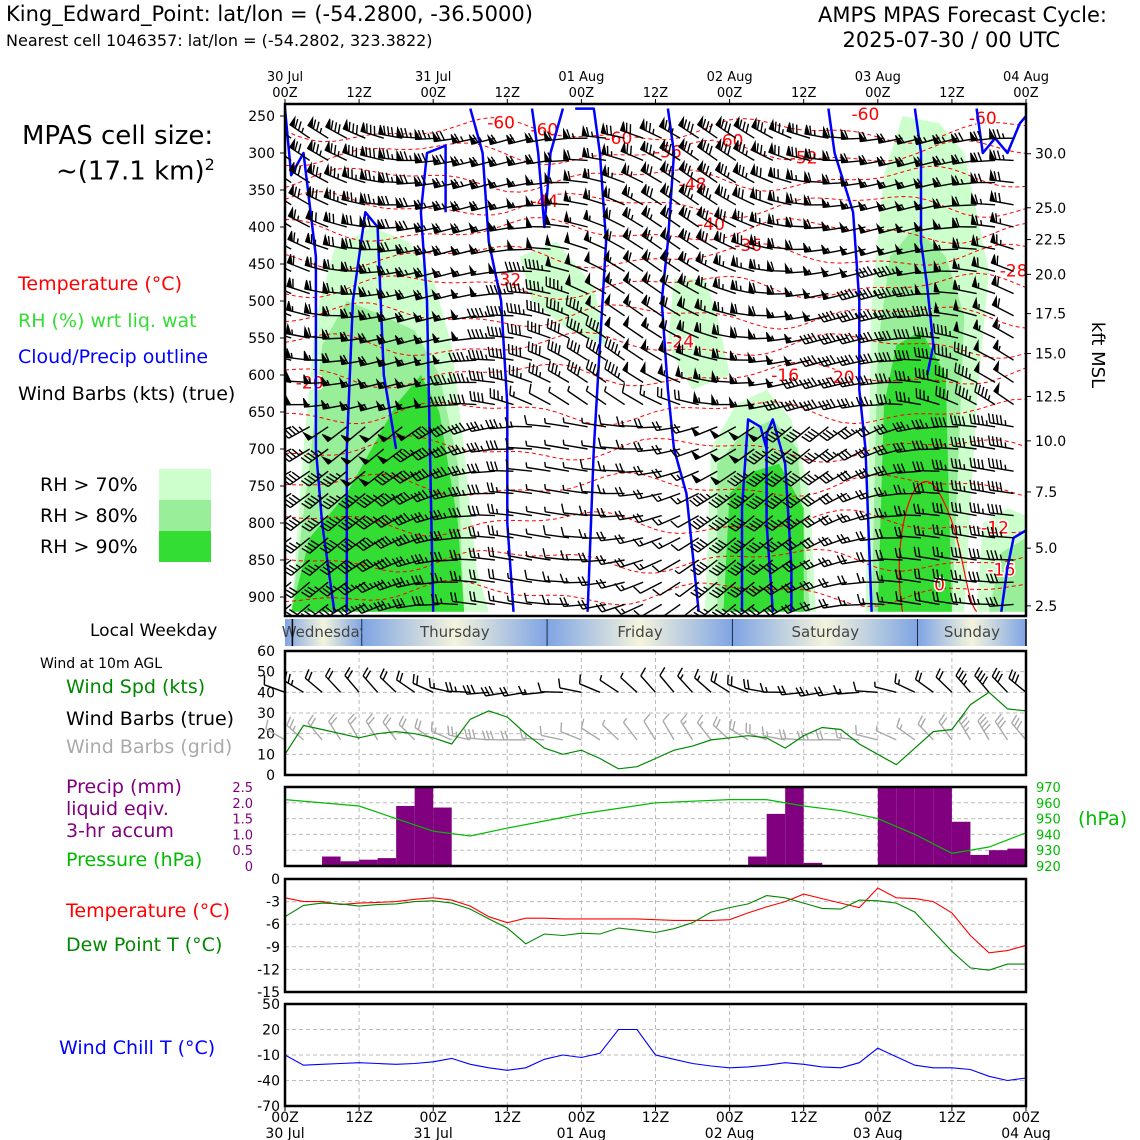 The height and width of the screenshot is (1140, 1140). Describe the element at coordinates (730, 93) in the screenshot. I see `top-time-label: 00Z` at that location.